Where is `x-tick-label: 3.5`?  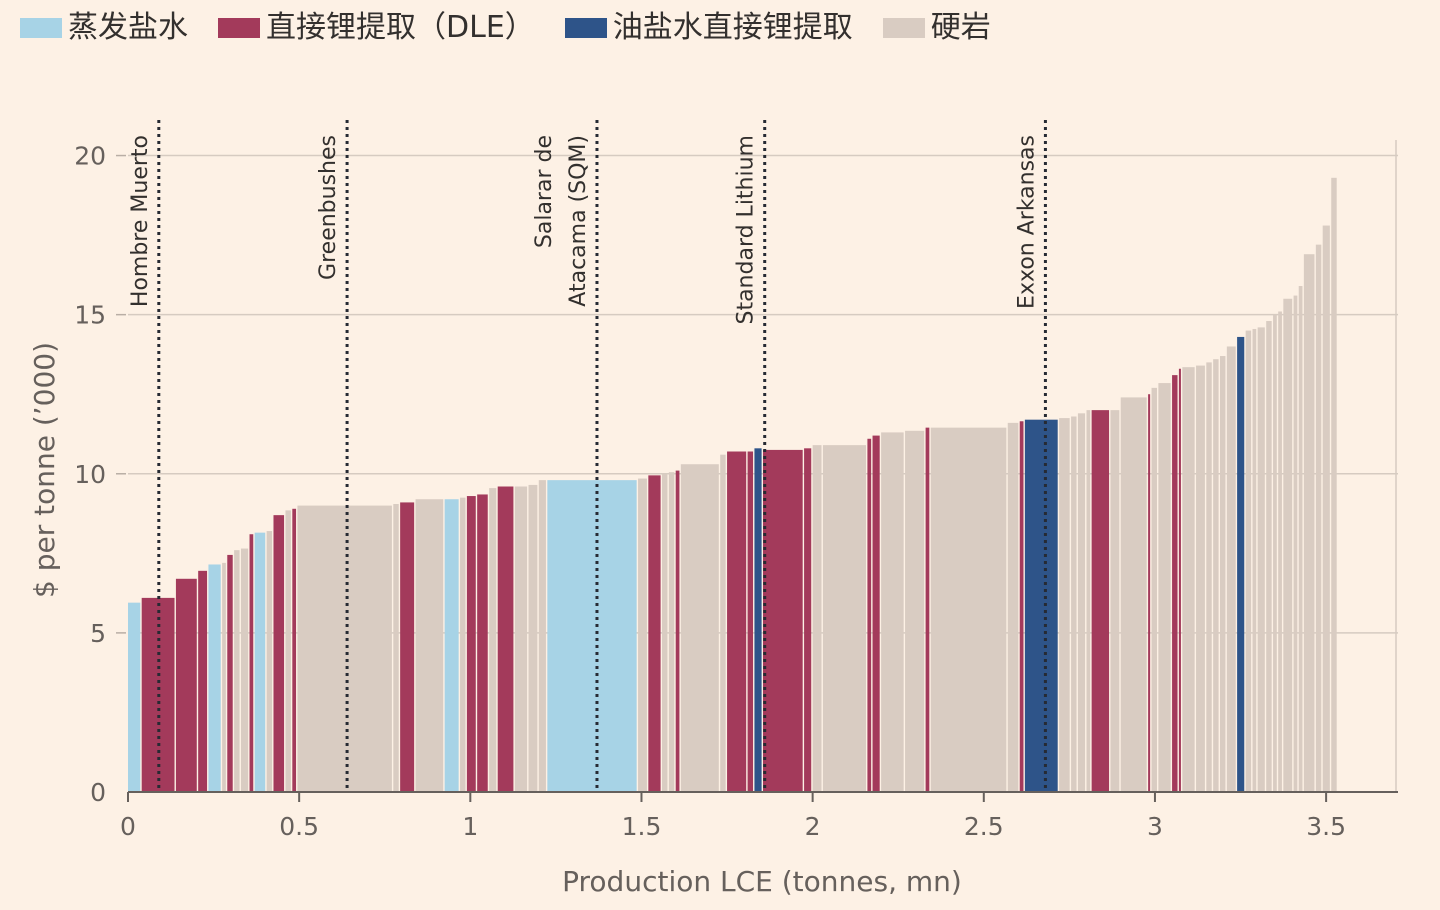
x-tick-label: 3.5 is located at coordinates (1326, 826).